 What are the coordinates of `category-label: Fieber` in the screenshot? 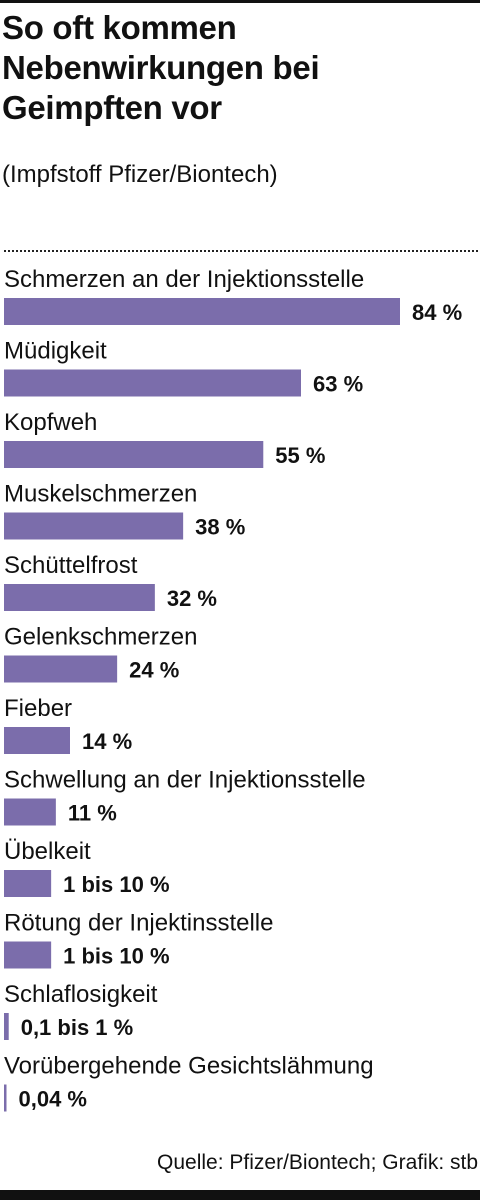 It's located at (38, 708).